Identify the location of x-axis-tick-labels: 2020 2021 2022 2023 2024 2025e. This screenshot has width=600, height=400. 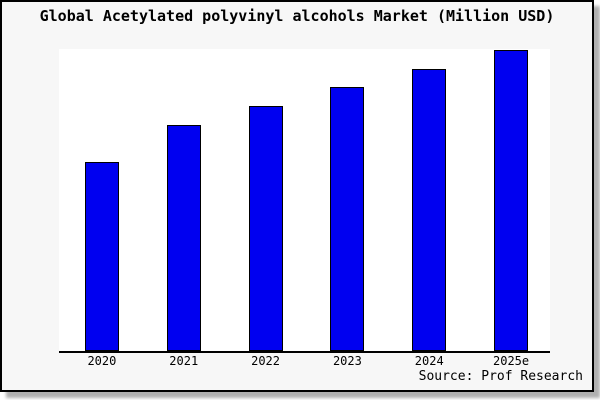
(304, 362).